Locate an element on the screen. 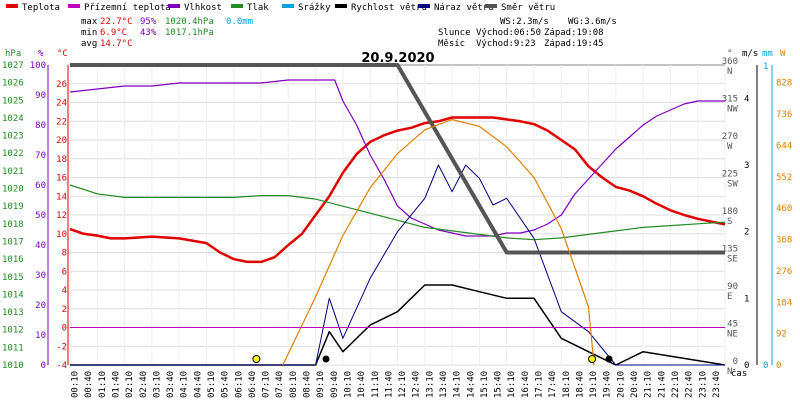  tick-label-direction-name: NW is located at coordinates (732, 110).